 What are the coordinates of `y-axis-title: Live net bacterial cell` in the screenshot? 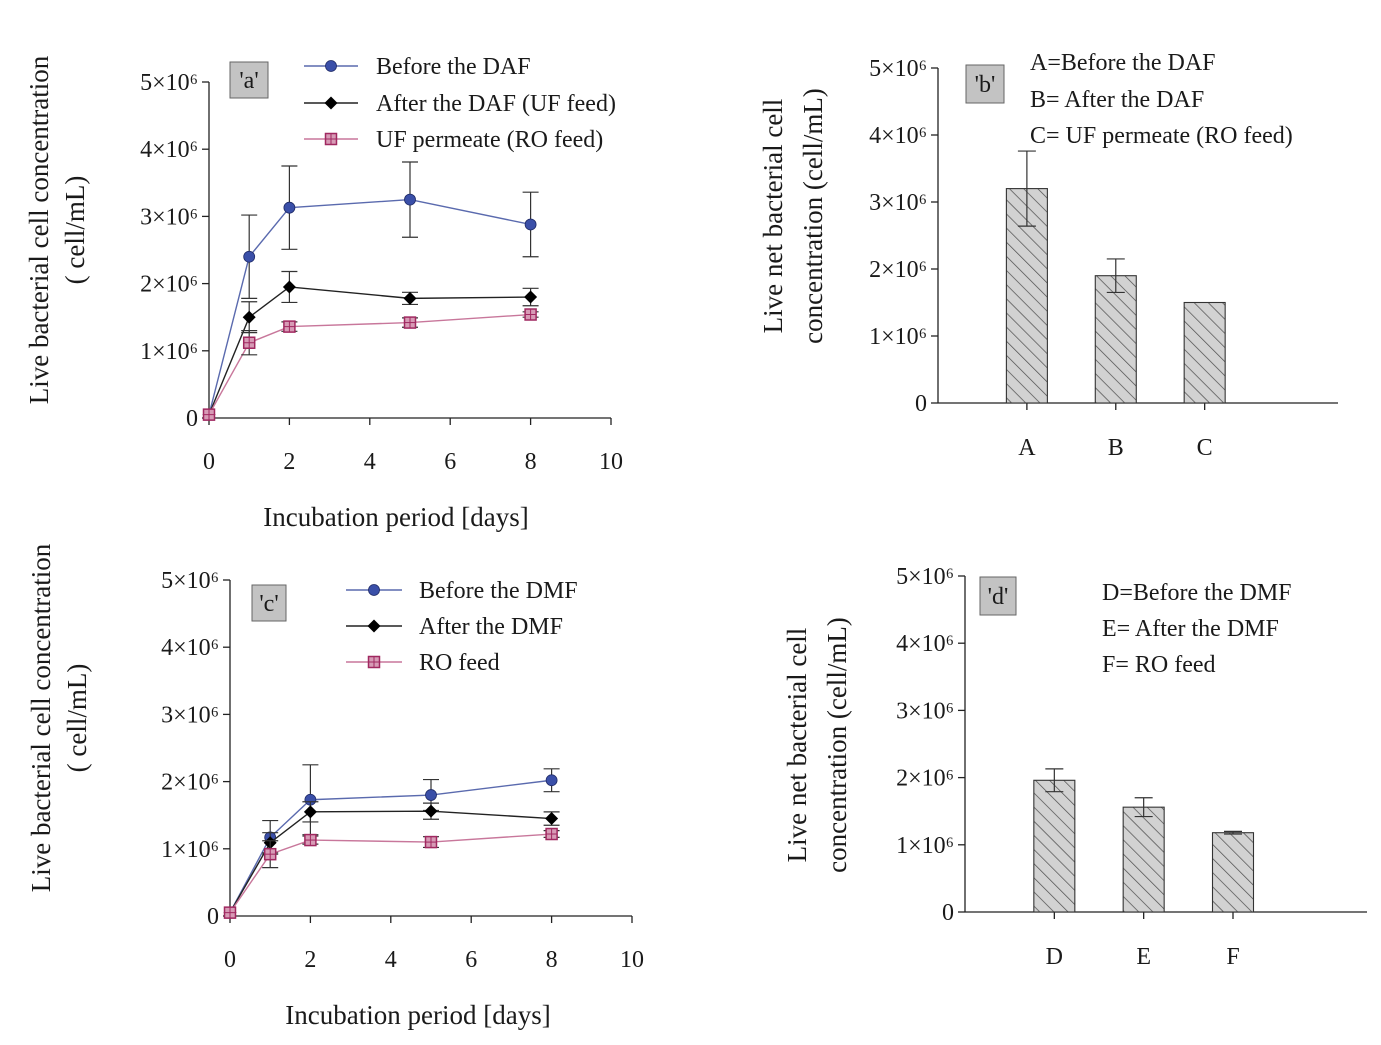 It's located at (797, 745).